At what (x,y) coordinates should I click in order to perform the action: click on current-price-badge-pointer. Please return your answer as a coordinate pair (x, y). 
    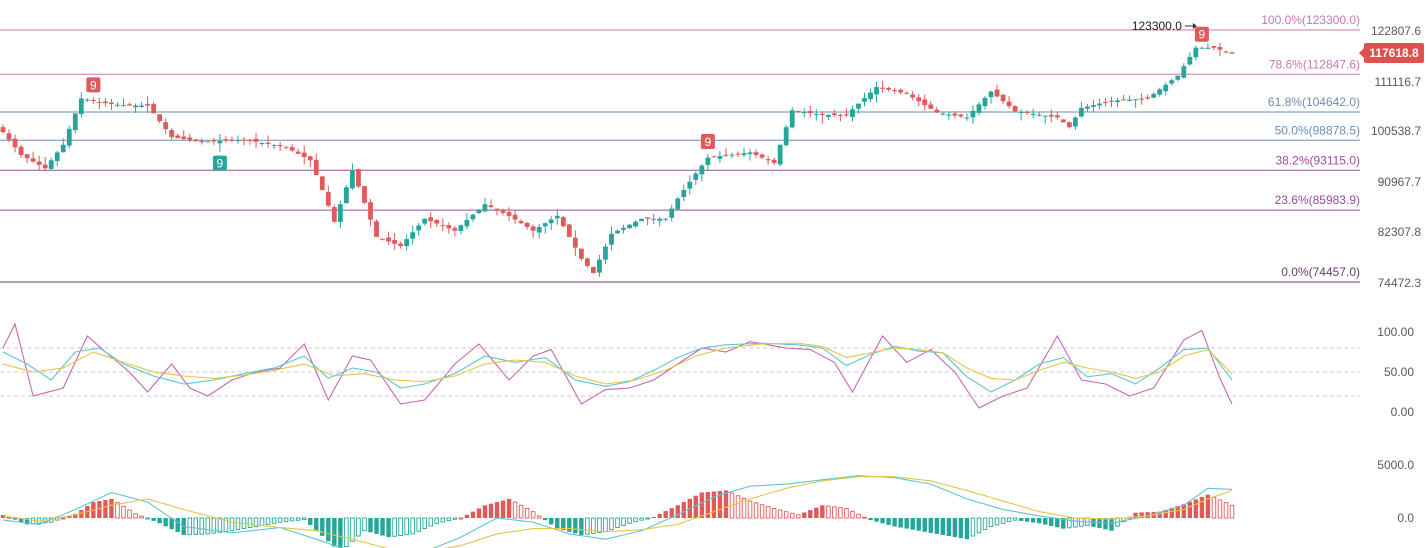
    Looking at the image, I should click on (1361, 53).